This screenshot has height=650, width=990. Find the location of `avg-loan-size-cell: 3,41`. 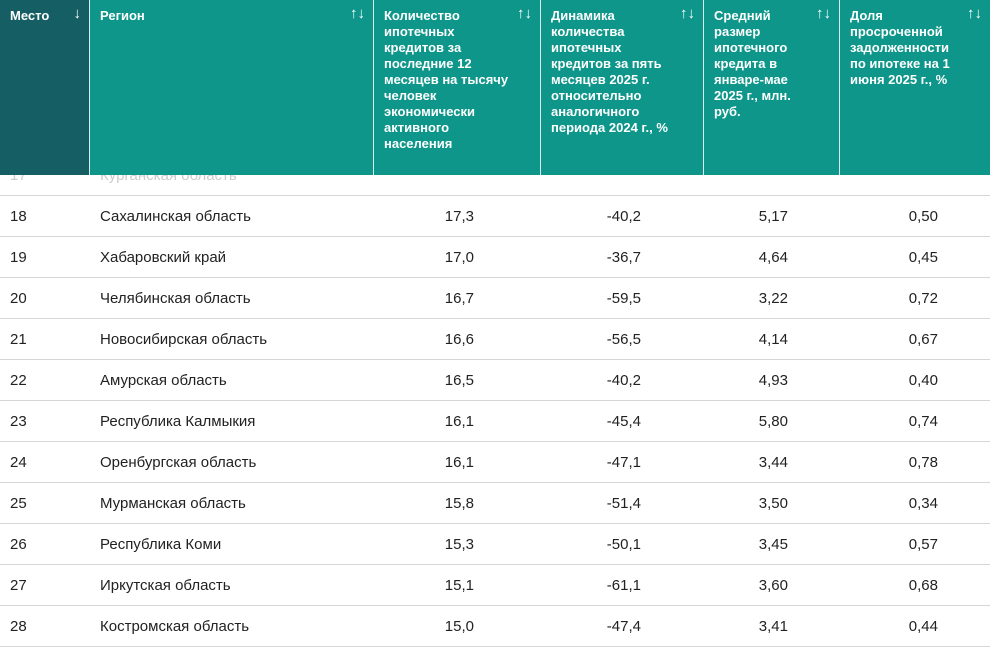

avg-loan-size-cell: 3,41 is located at coordinates (773, 626).